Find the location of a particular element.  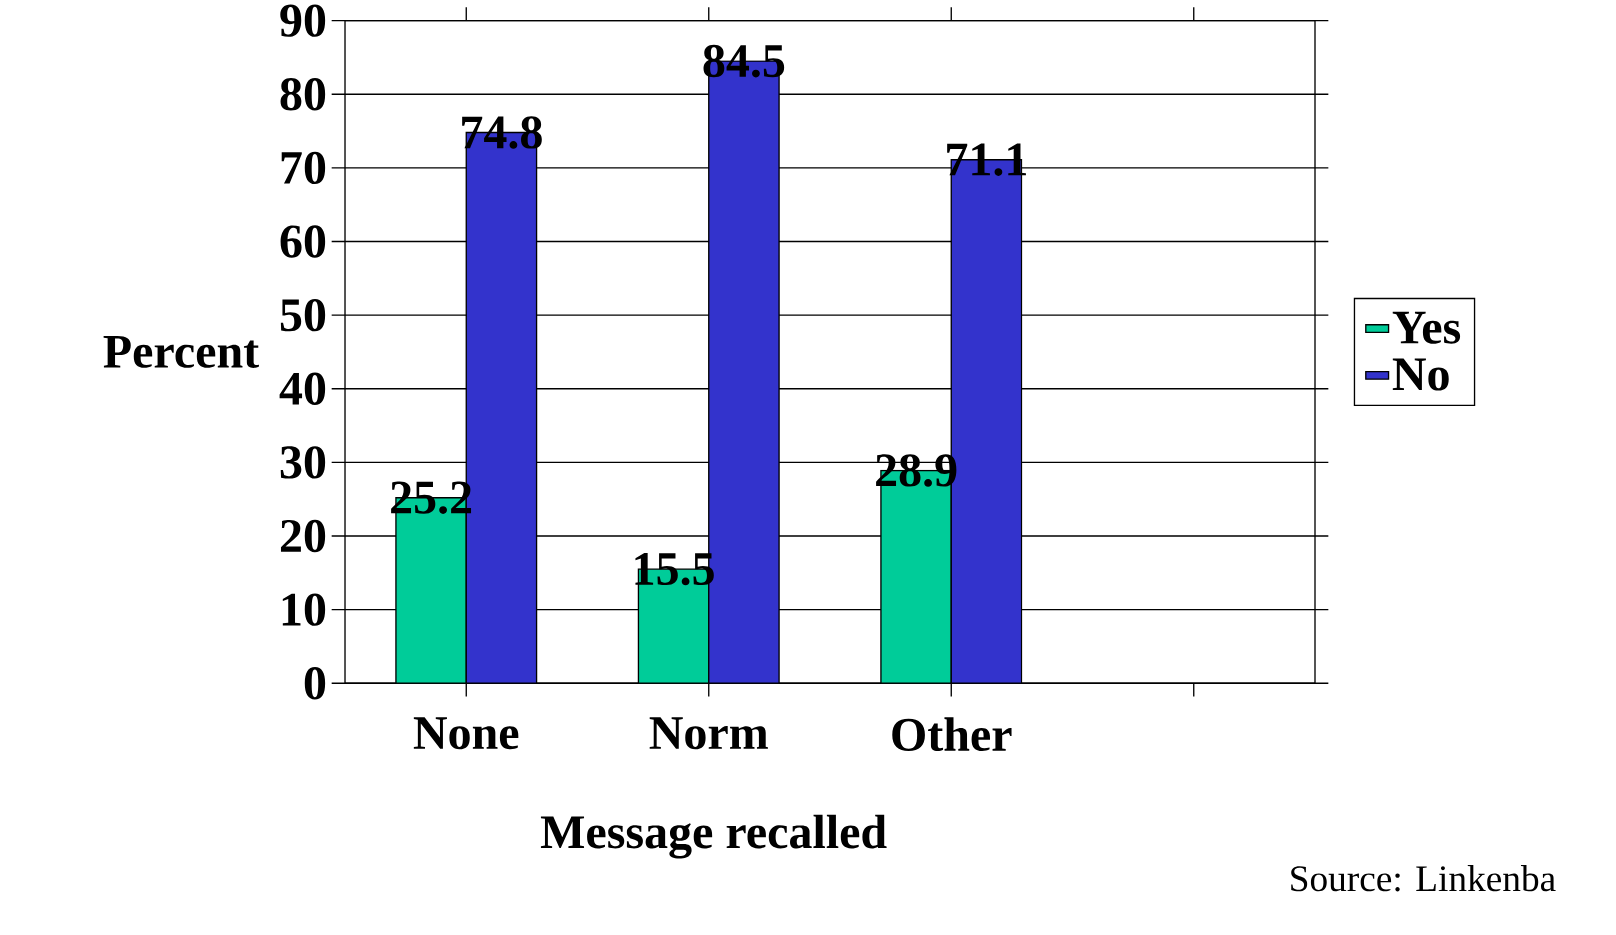

y-tick-label: 50 is located at coordinates (303, 315).